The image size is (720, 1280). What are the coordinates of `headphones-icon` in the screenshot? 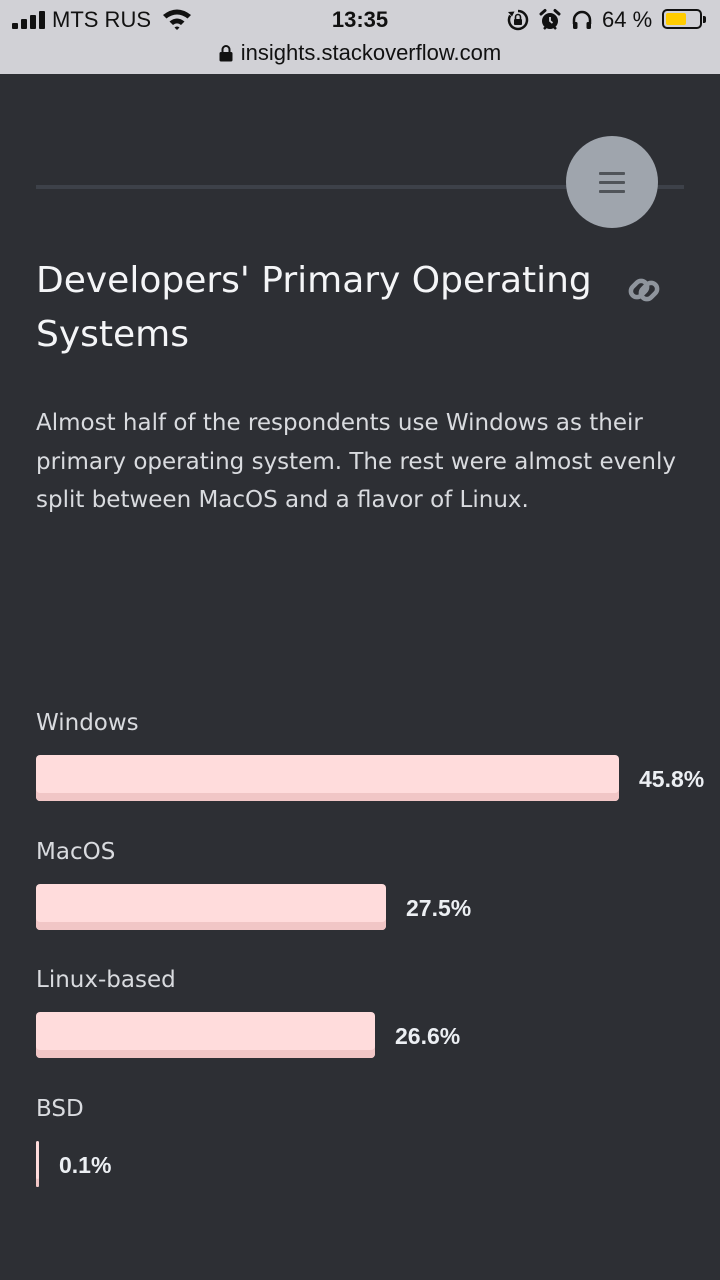 It's located at (582, 19).